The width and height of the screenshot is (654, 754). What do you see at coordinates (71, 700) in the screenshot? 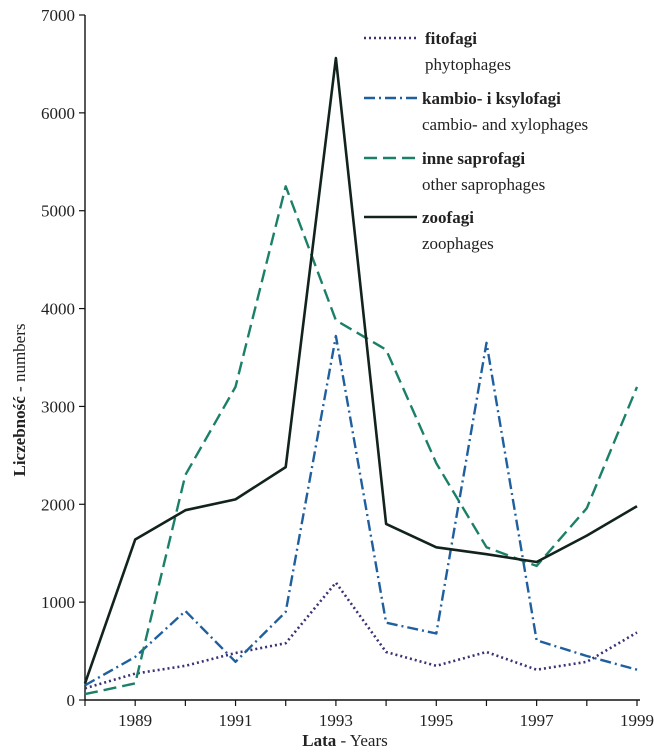
I see `y-tick-label-0: 0` at bounding box center [71, 700].